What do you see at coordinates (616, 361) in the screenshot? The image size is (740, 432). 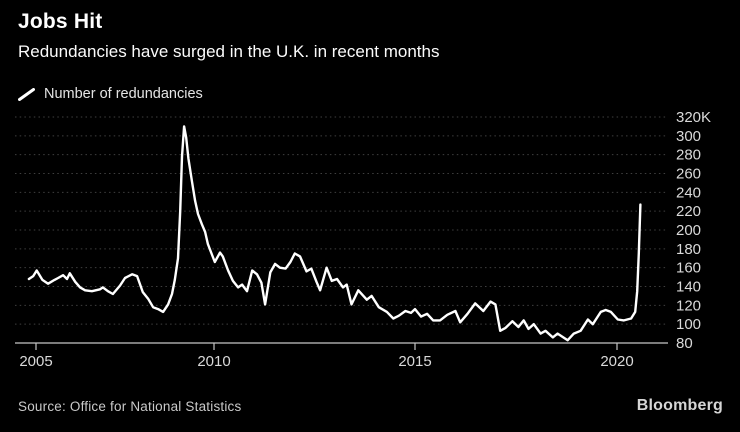 I see `x-tick-label: 2020` at bounding box center [616, 361].